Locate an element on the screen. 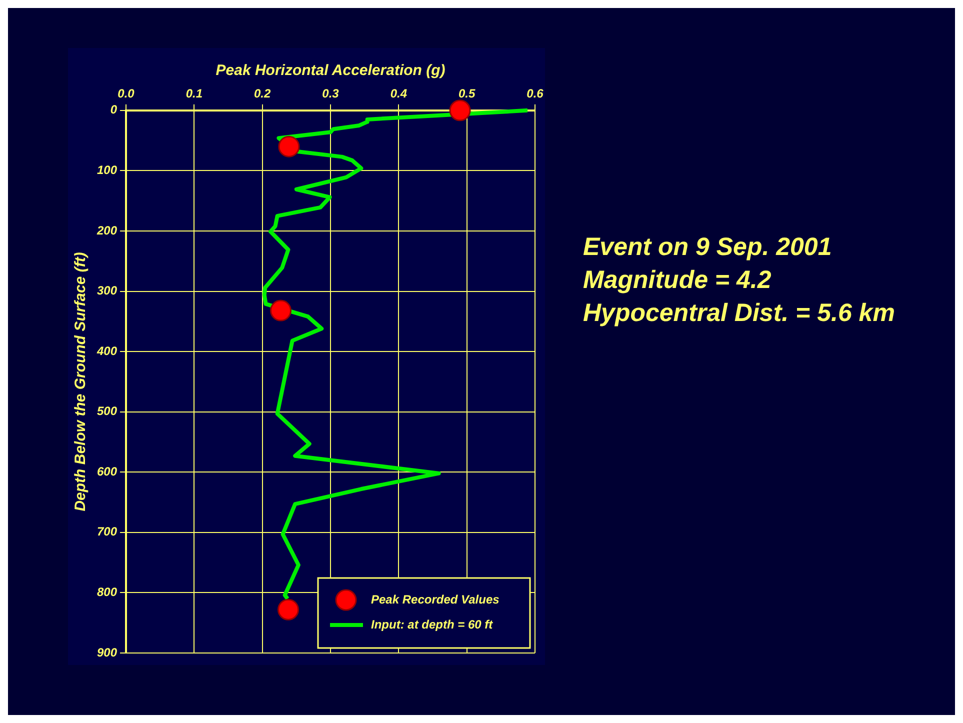 The height and width of the screenshot is (723, 963). text: Hypocentral Dist. = 5.6 km is located at coordinates (739, 312).